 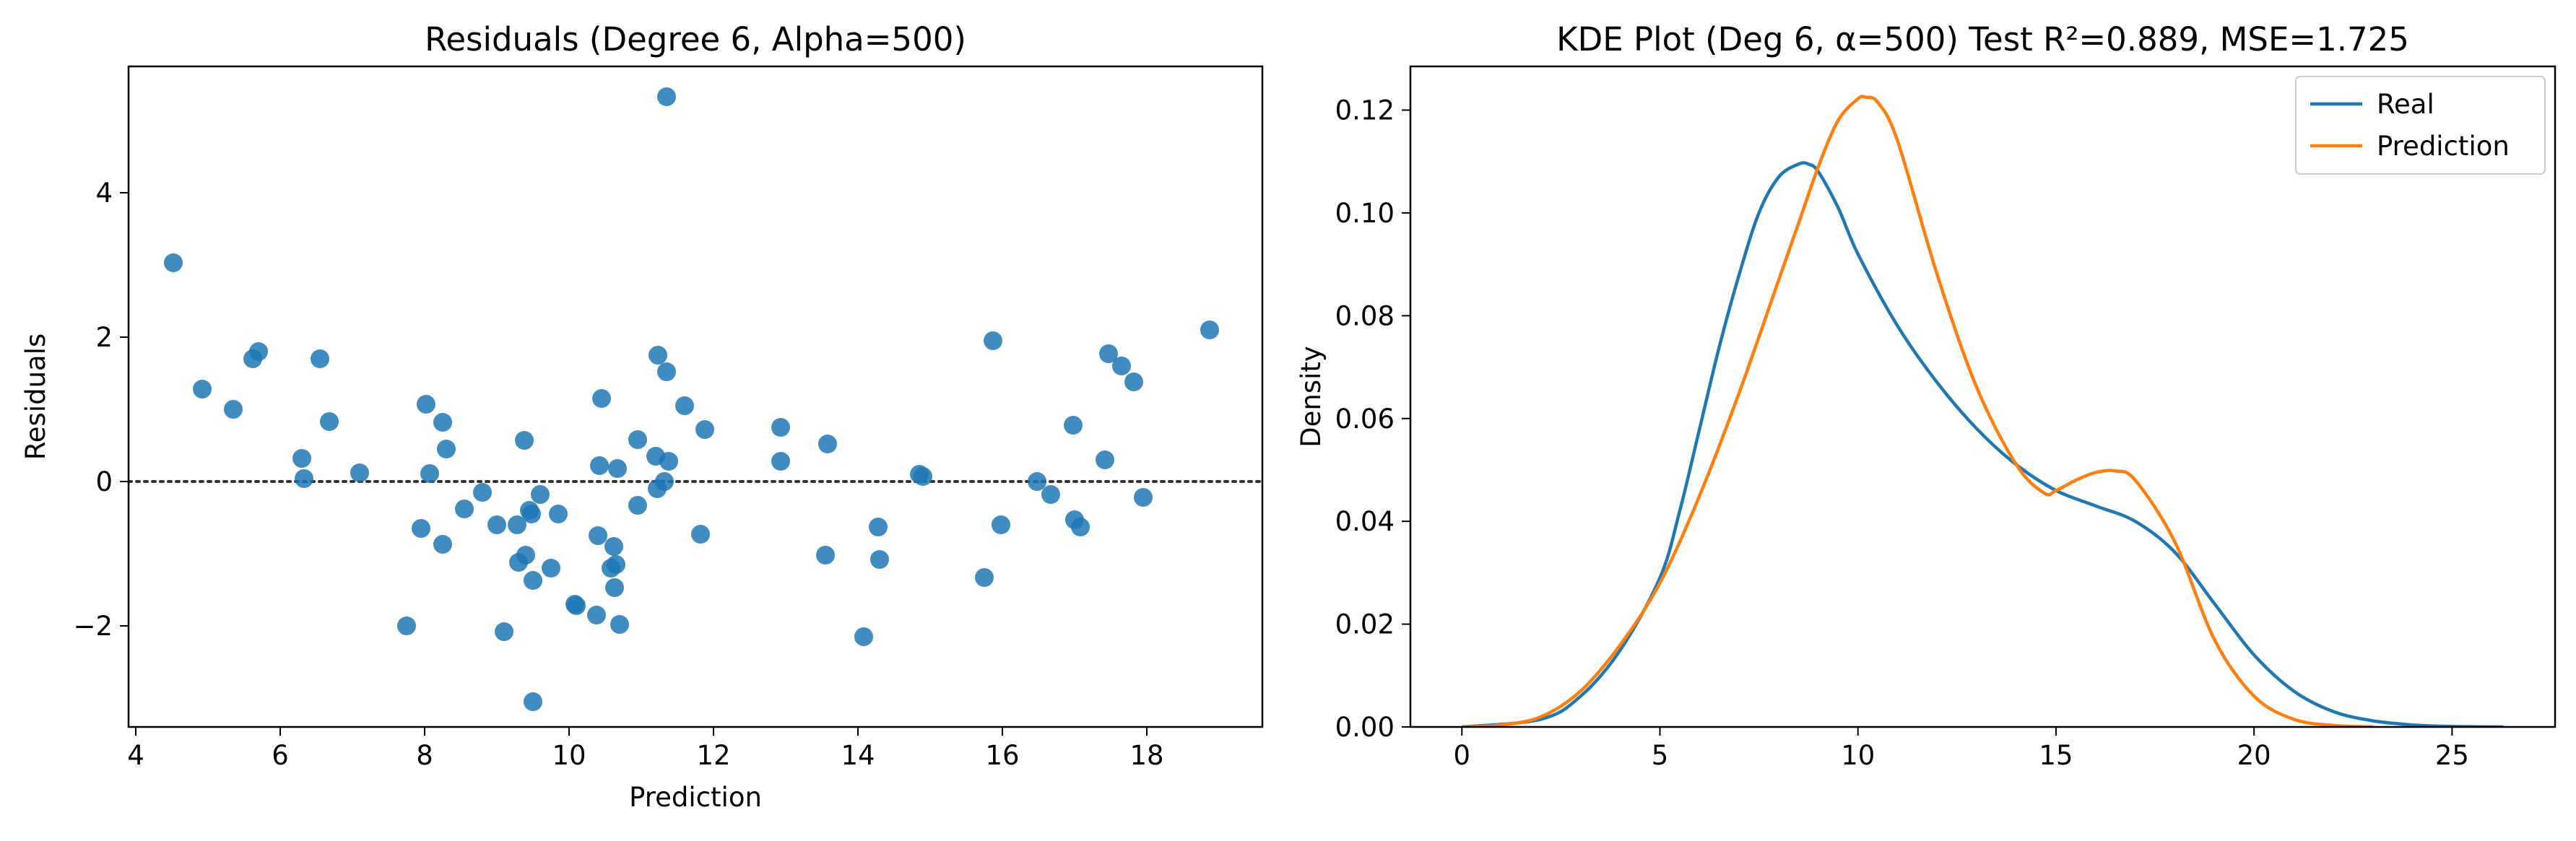 What do you see at coordinates (1365, 521) in the screenshot?
I see `y-tick-label: 0.04` at bounding box center [1365, 521].